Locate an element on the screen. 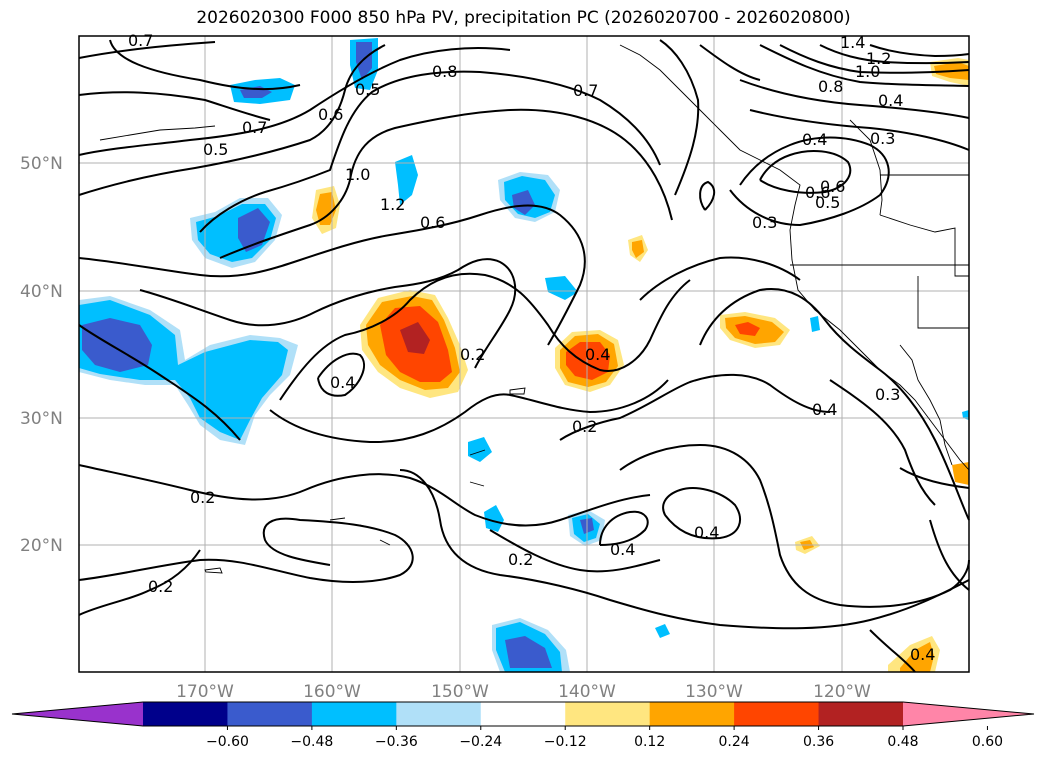 Image resolution: width=1047 pixels, height=765 pixels. colorbar-tick-label: −0.12 is located at coordinates (565, 742).